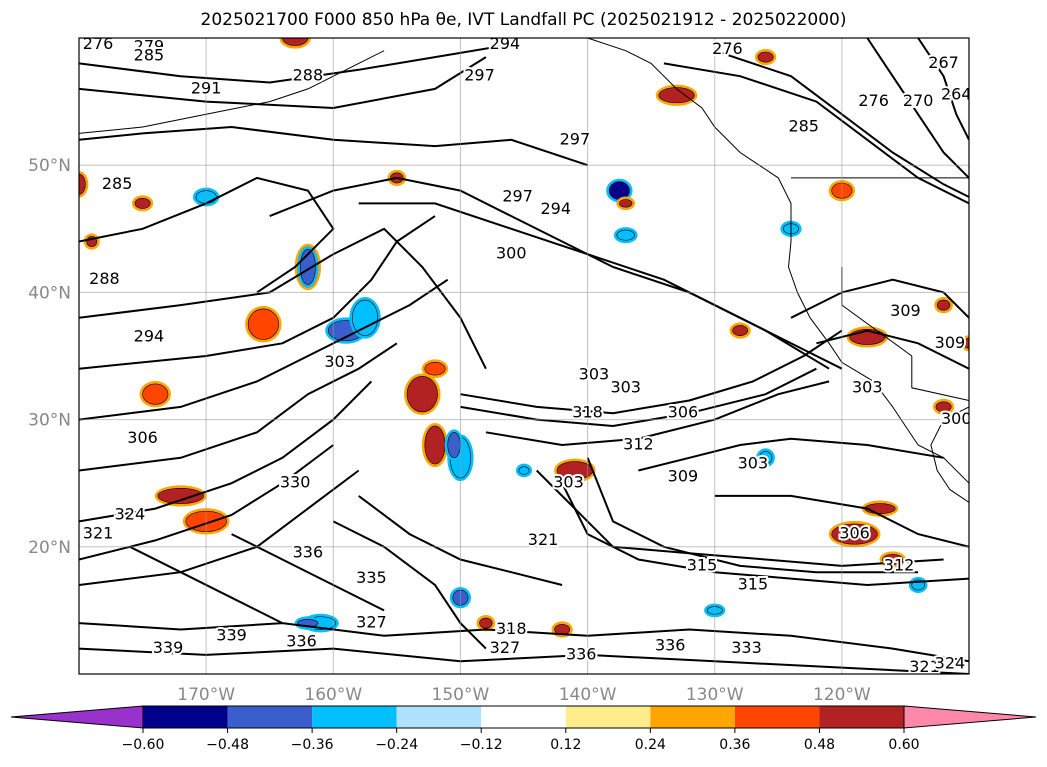  I want to click on lon-tick-label: 170°W, so click(206, 695).